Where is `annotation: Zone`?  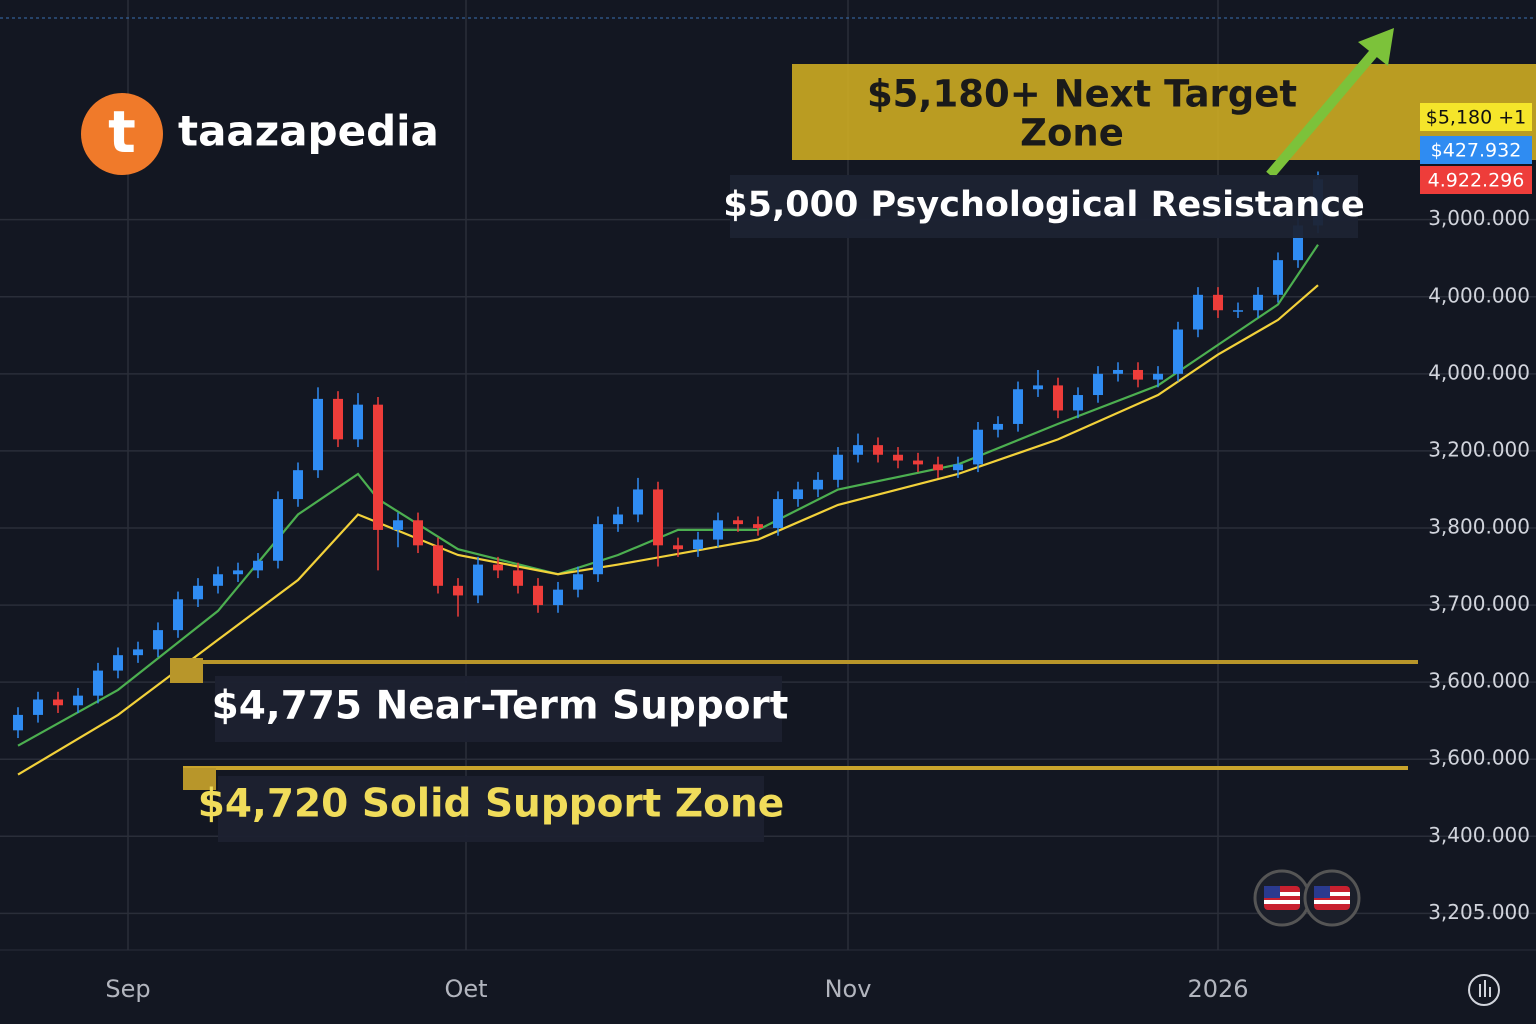 annotation: Zone is located at coordinates (1072, 133).